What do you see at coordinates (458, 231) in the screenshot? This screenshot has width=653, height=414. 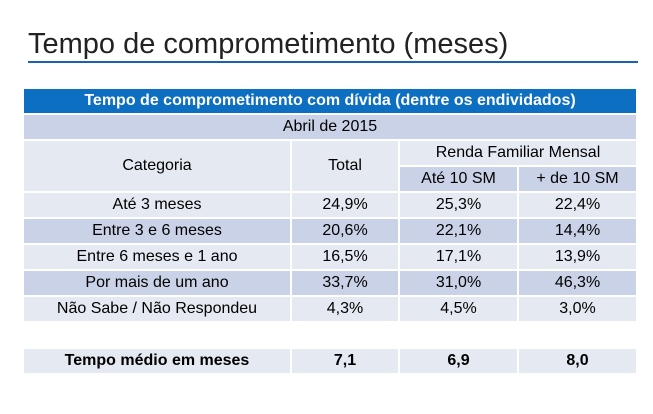 I see `cell-ate-10-sm: 22,1%` at bounding box center [458, 231].